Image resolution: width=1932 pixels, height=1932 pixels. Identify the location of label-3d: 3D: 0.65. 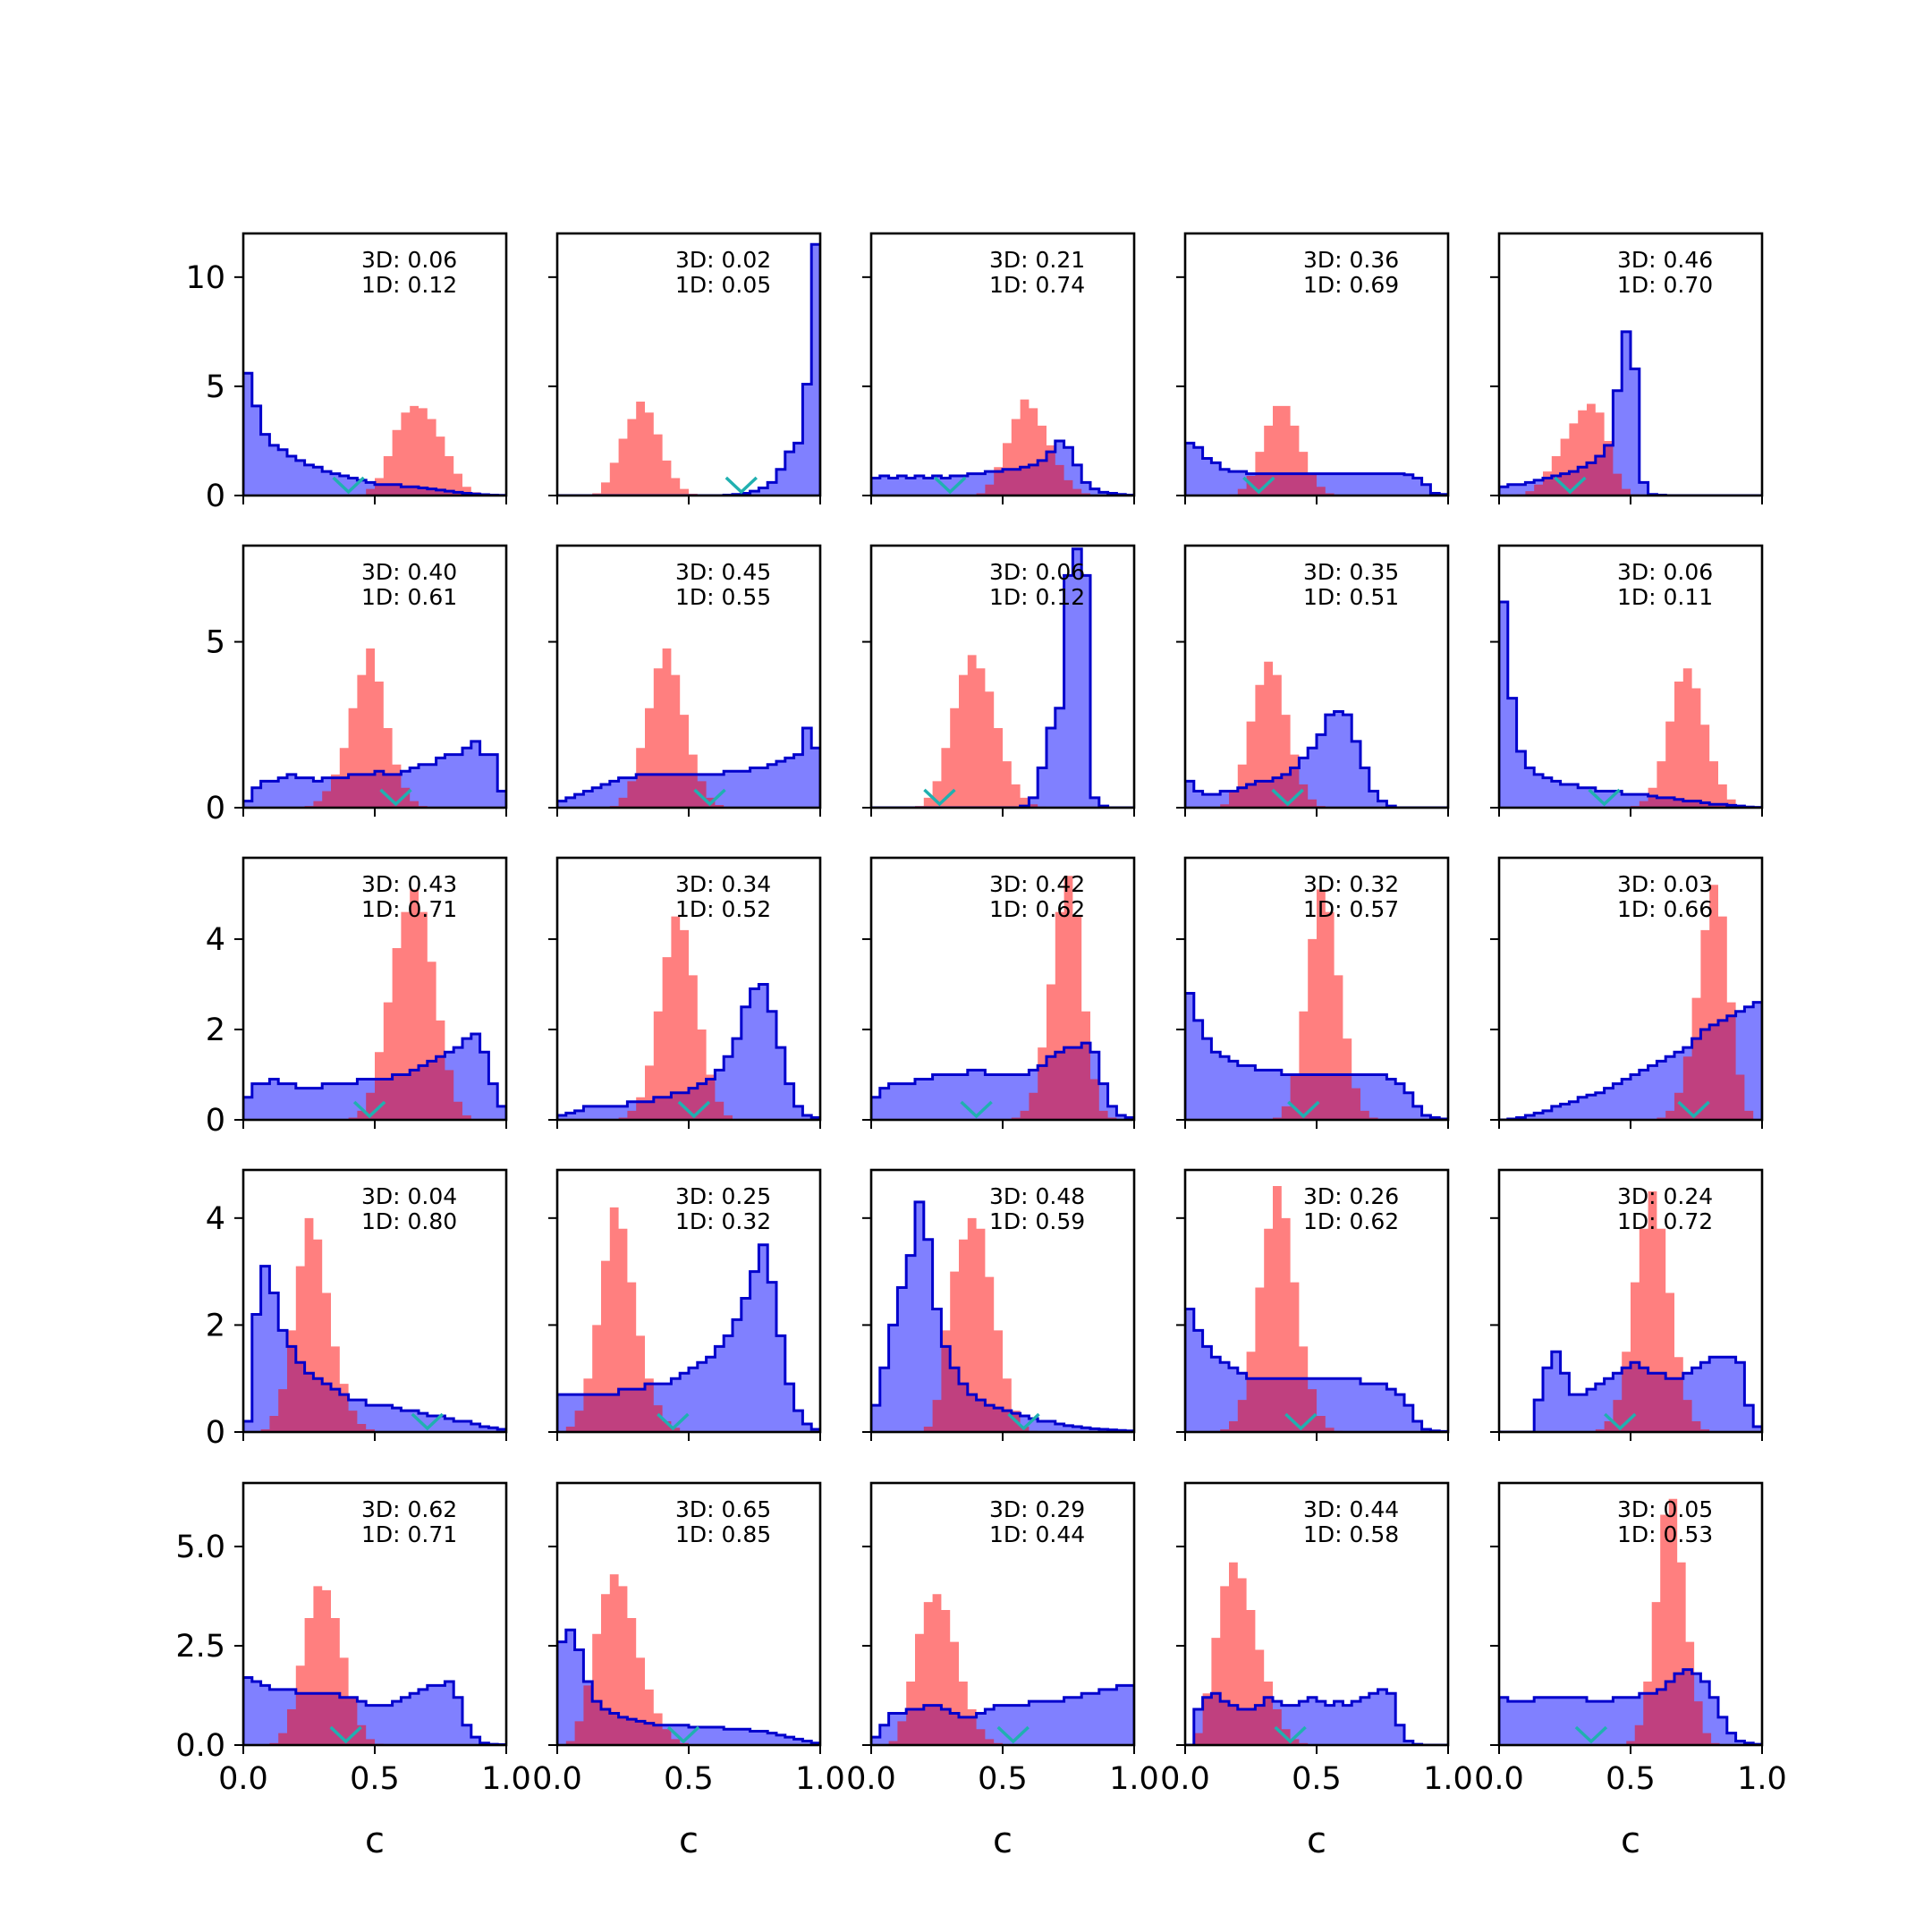
(723, 1509).